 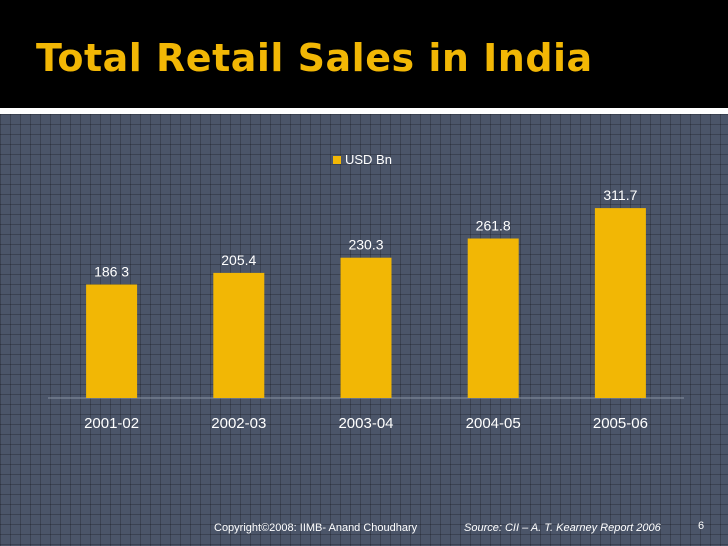 What do you see at coordinates (493, 226) in the screenshot?
I see `value-label-2004-05: 261.8` at bounding box center [493, 226].